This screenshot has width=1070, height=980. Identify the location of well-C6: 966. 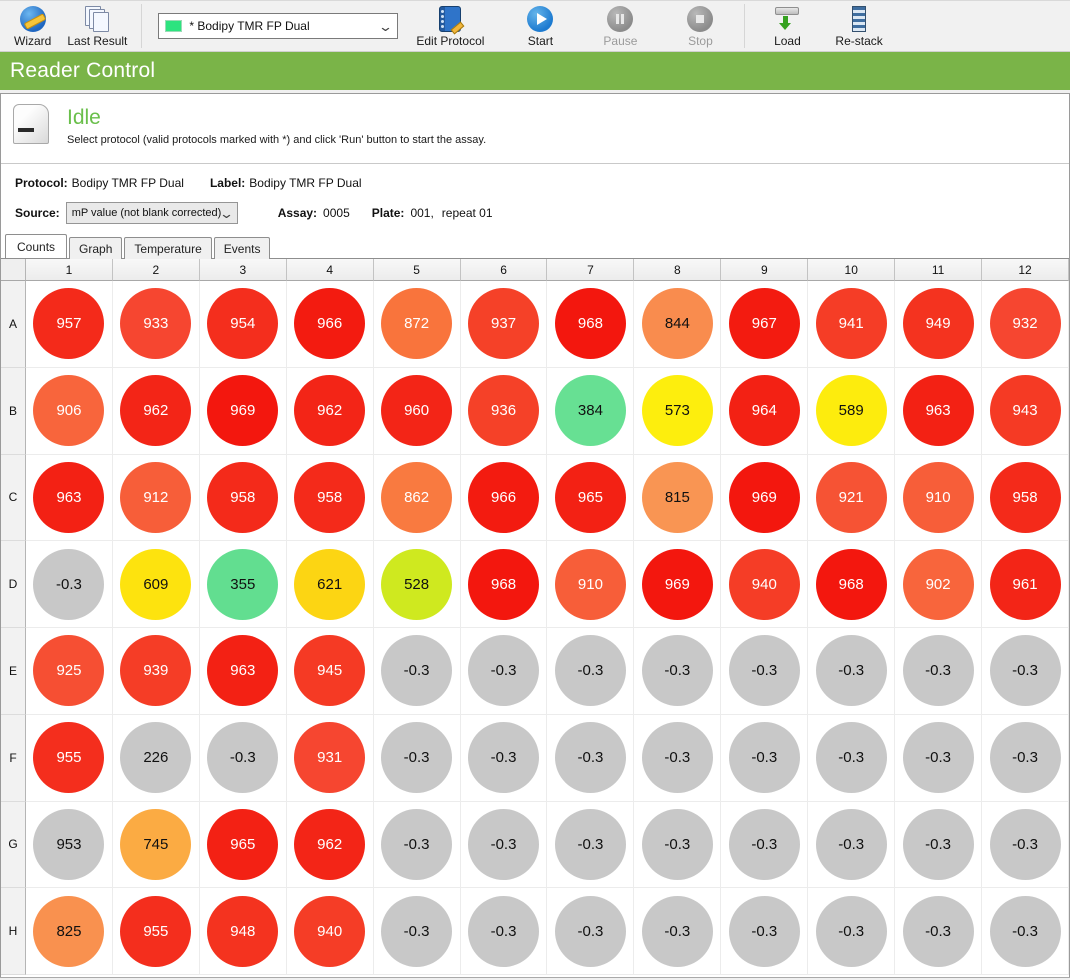
(504, 497).